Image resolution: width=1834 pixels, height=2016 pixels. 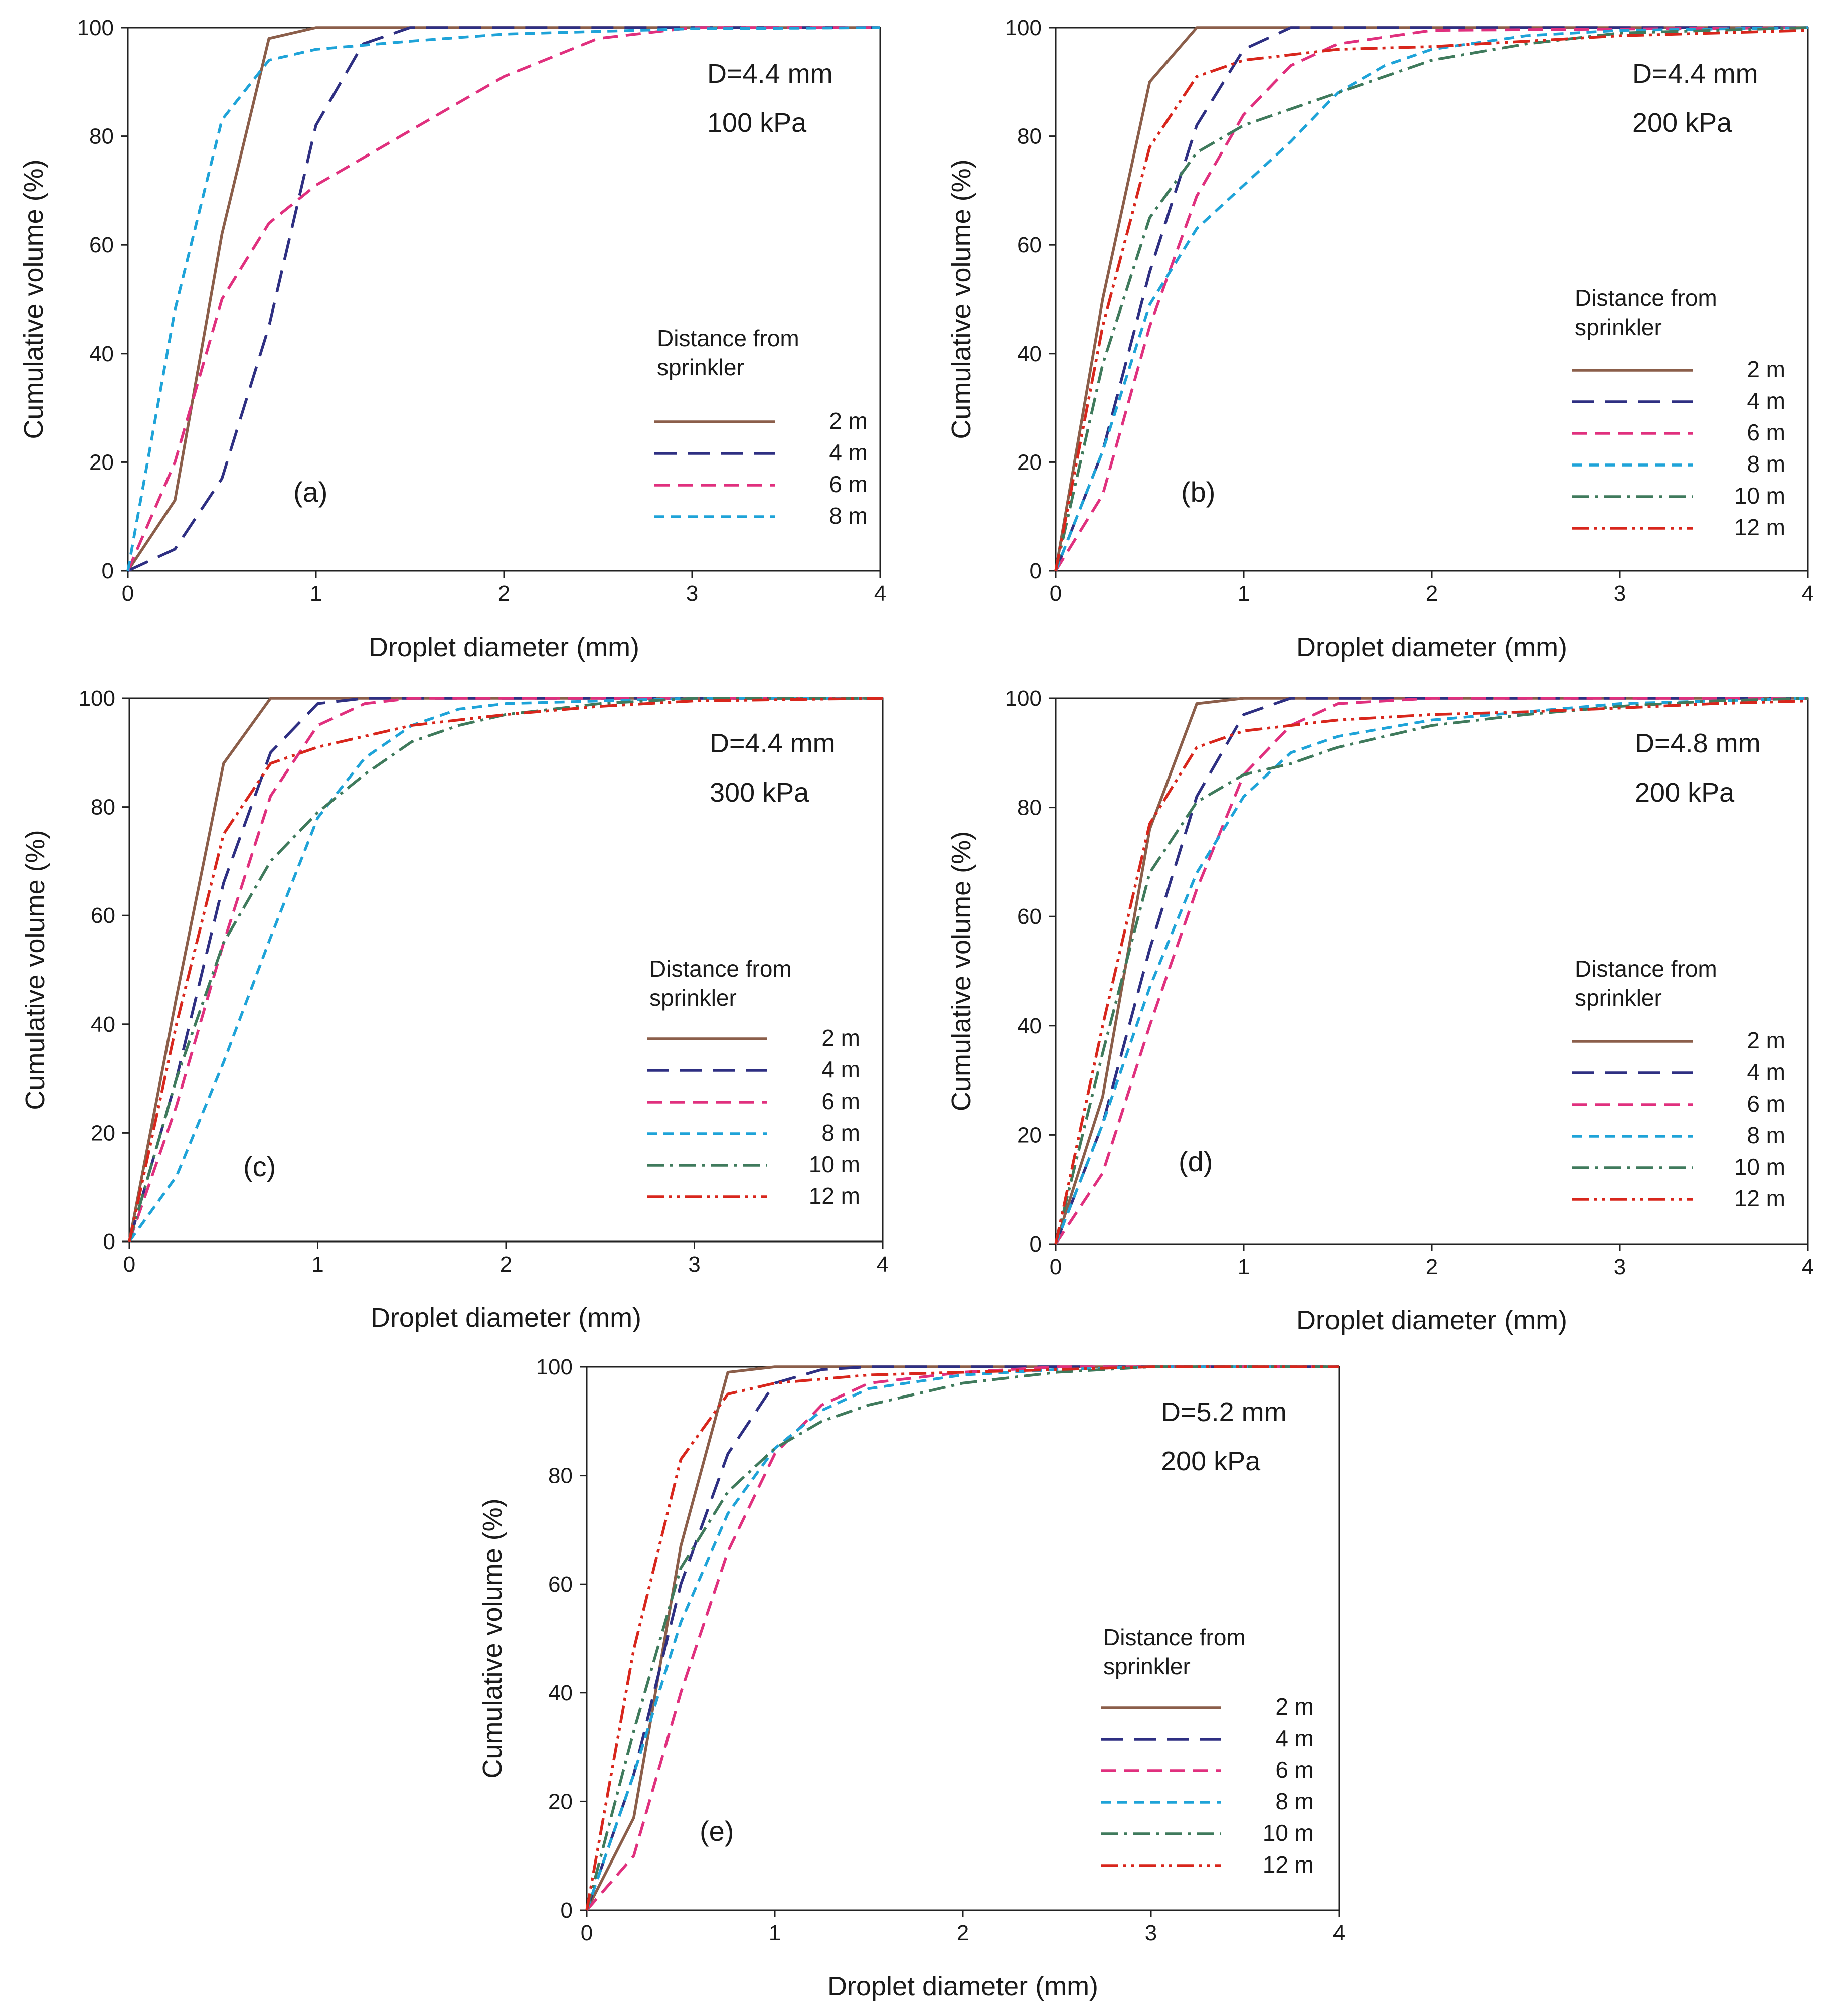 I want to click on legend-label-4m: 4 m, so click(x=1295, y=1738).